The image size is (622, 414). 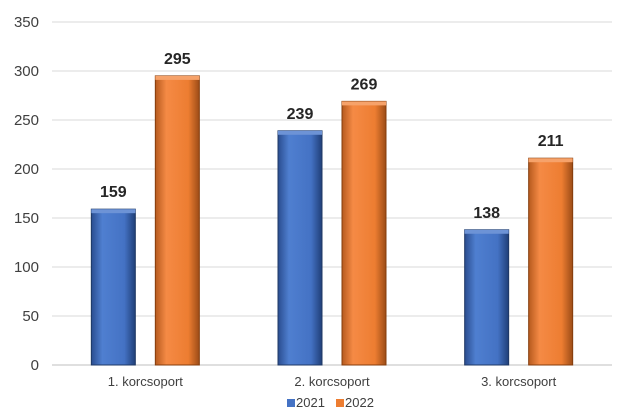 I want to click on y-tick-label: 350, so click(x=26, y=22).